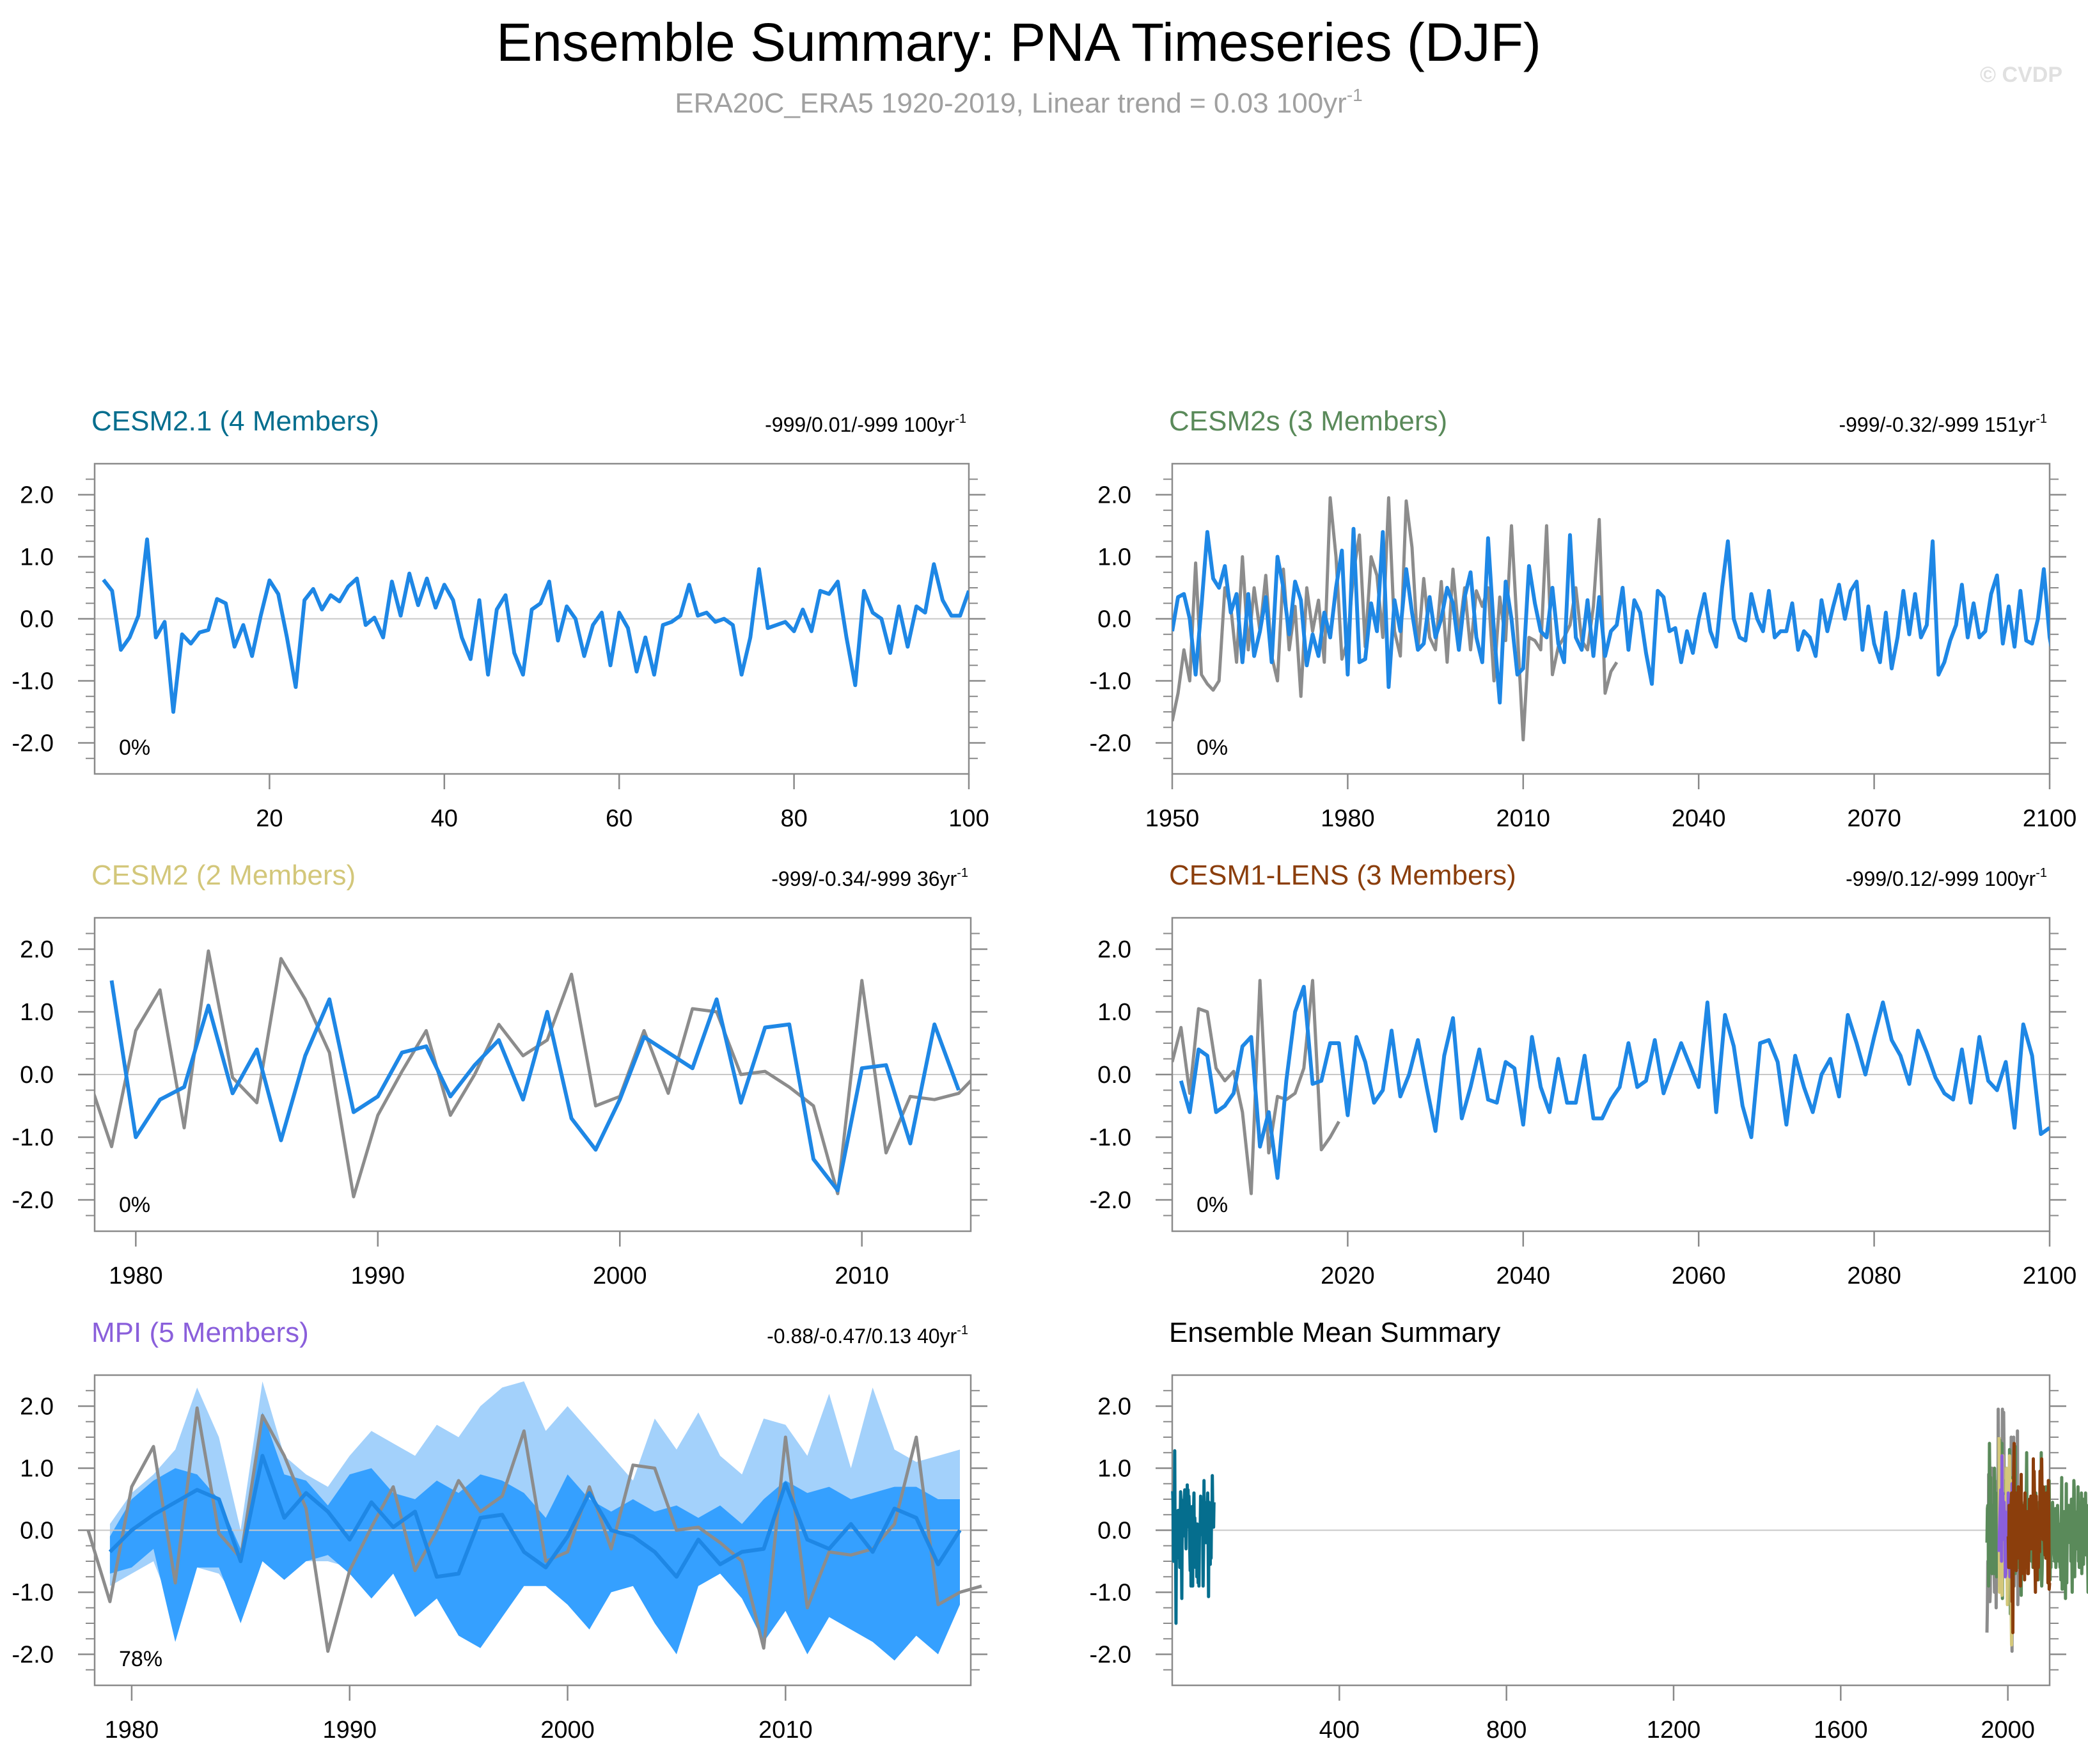  Describe the element at coordinates (1018, 42) in the screenshot. I see `figure-title: Ensemble Summary: PNA Timeseries (DJF)` at that location.